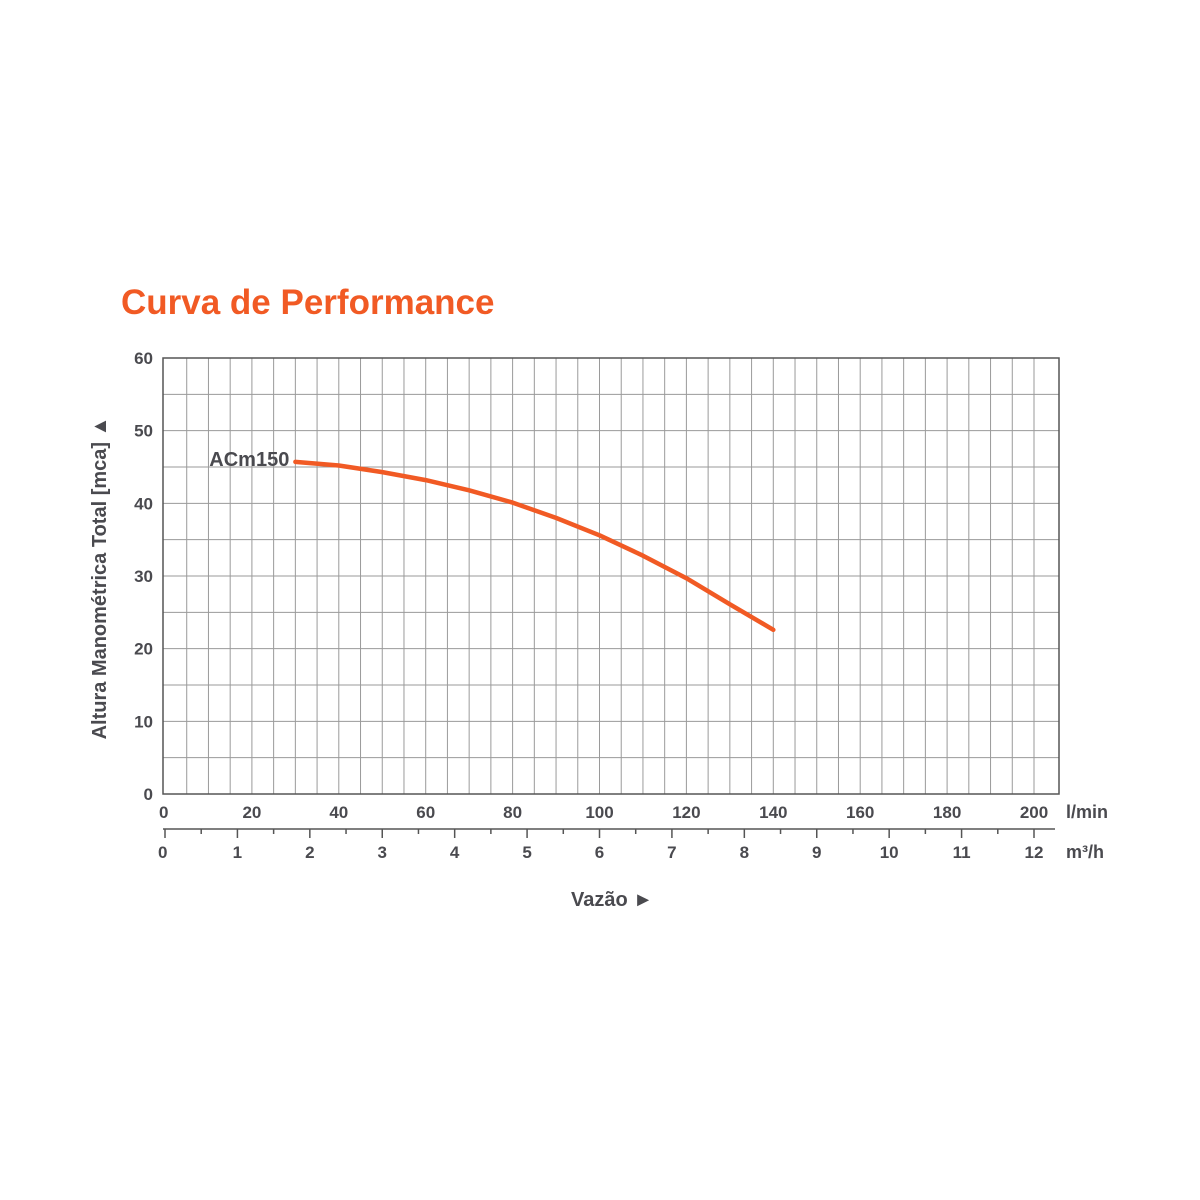  I want to click on y-tick-label: 0, so click(148, 794).